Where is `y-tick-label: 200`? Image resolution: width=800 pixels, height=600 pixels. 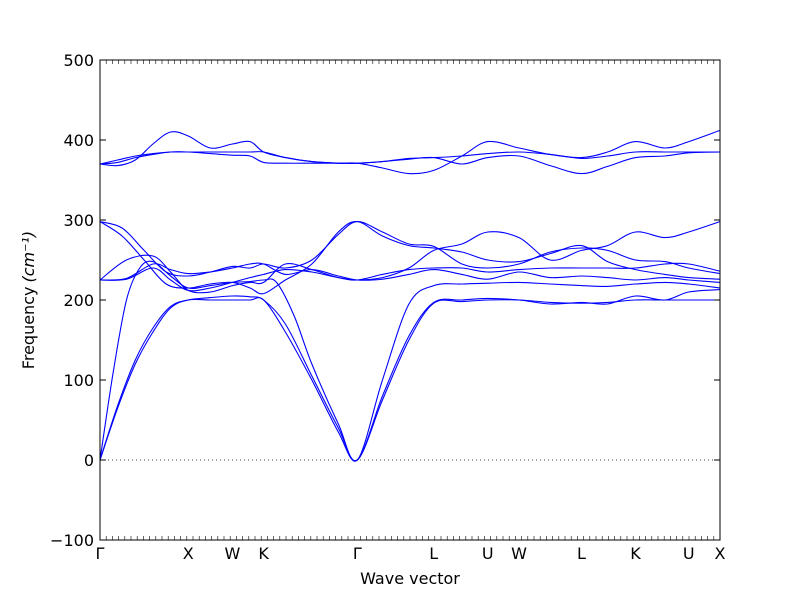
y-tick-label: 200 is located at coordinates (78, 300).